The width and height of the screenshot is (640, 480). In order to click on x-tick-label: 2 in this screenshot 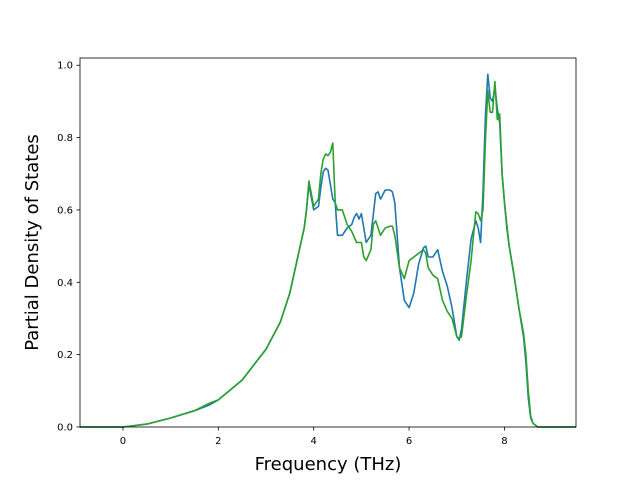, I will do `click(218, 441)`.